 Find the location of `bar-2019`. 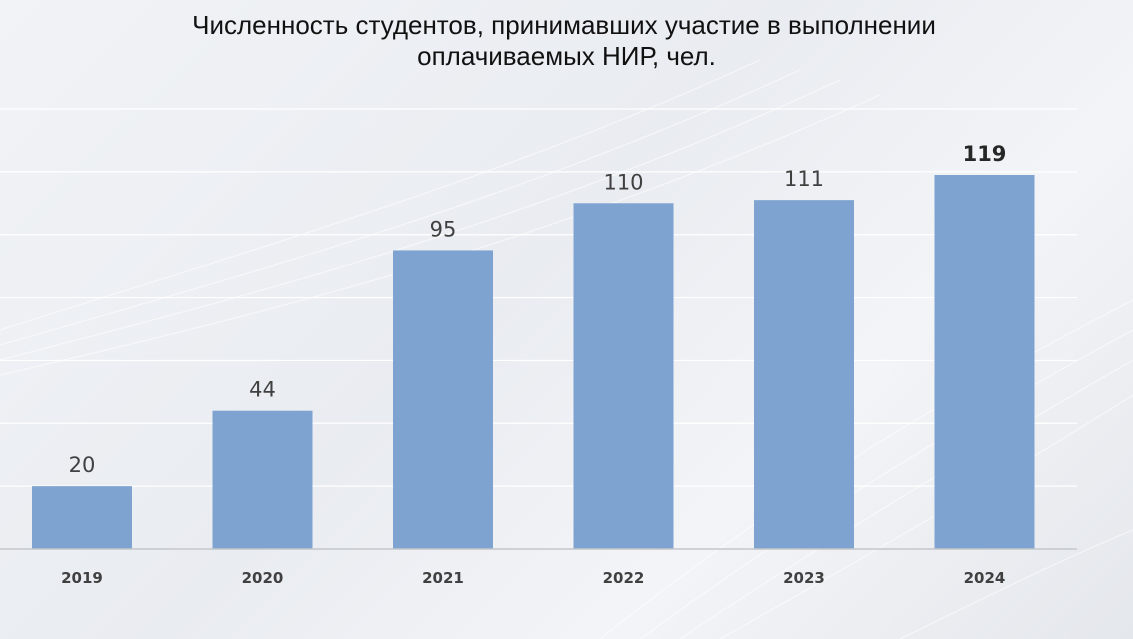

bar-2019 is located at coordinates (82, 517).